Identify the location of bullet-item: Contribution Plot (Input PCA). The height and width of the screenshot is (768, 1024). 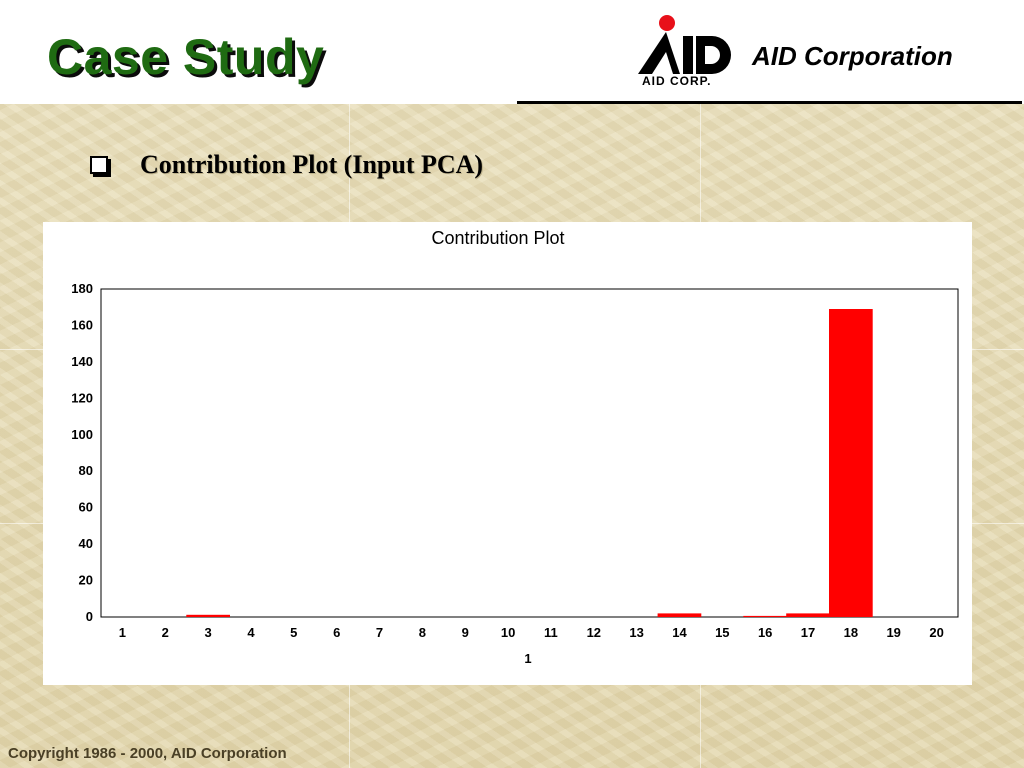
(286, 165).